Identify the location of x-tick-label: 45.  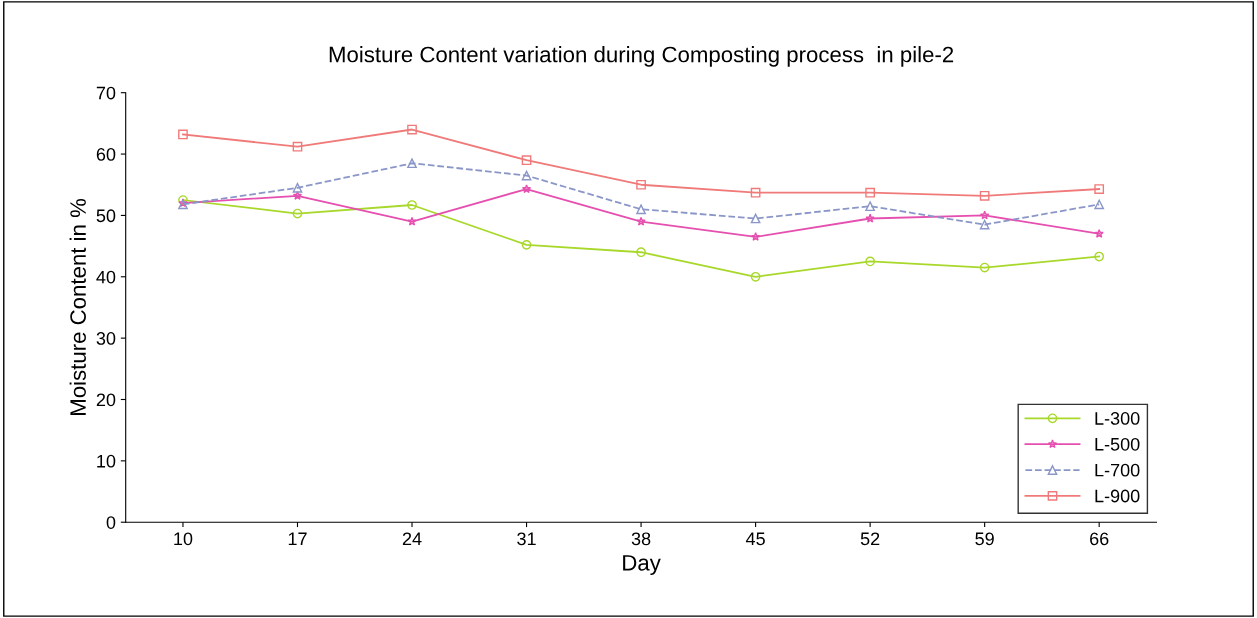
(755, 539).